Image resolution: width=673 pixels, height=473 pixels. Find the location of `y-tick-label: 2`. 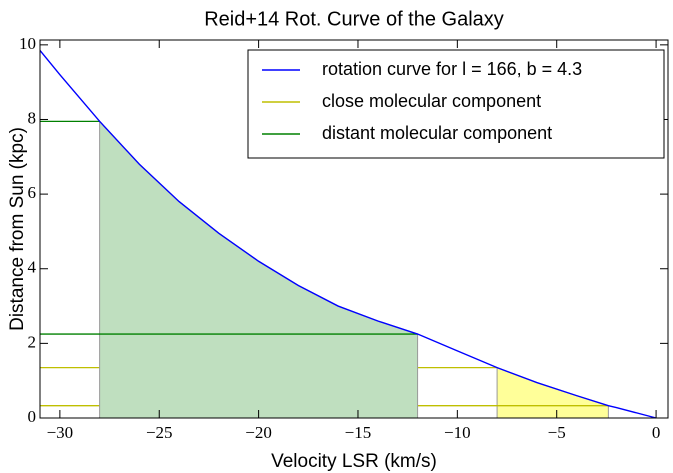

y-tick-label: 2 is located at coordinates (32, 341).